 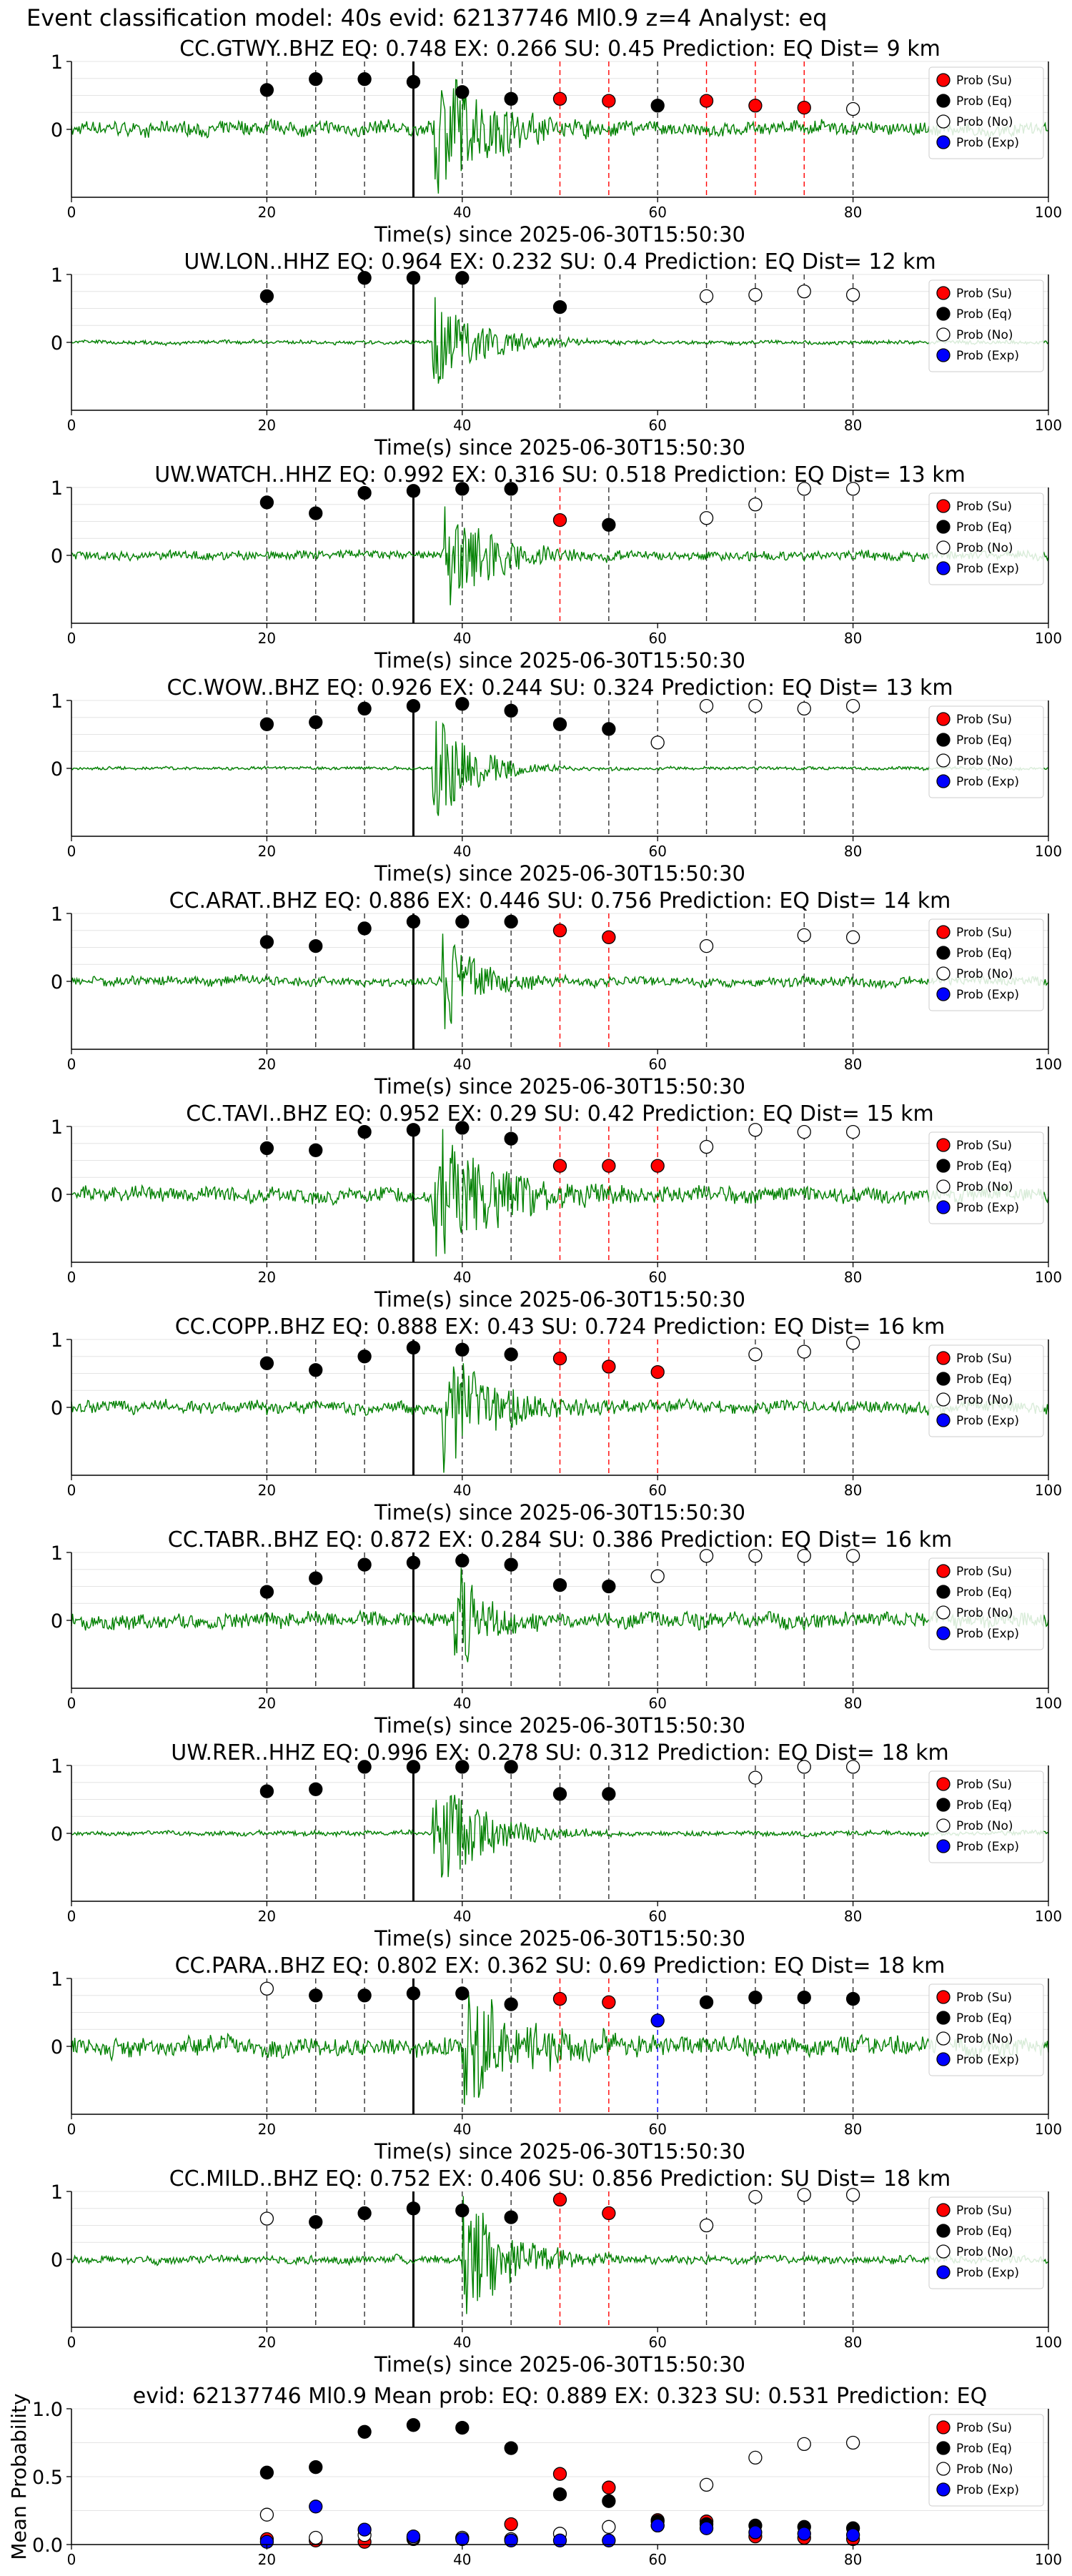 What do you see at coordinates (560, 2049) in the screenshot?
I see `waveform-trace` at bounding box center [560, 2049].